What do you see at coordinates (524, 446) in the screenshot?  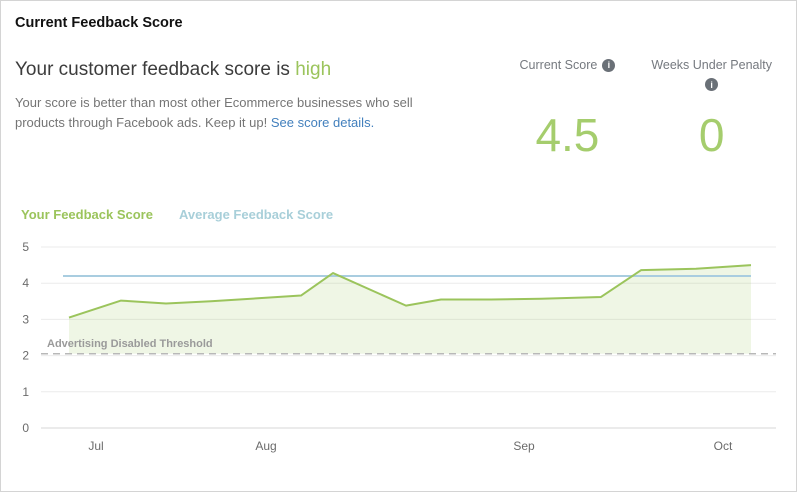 I see `x-tick-label: Sep` at bounding box center [524, 446].